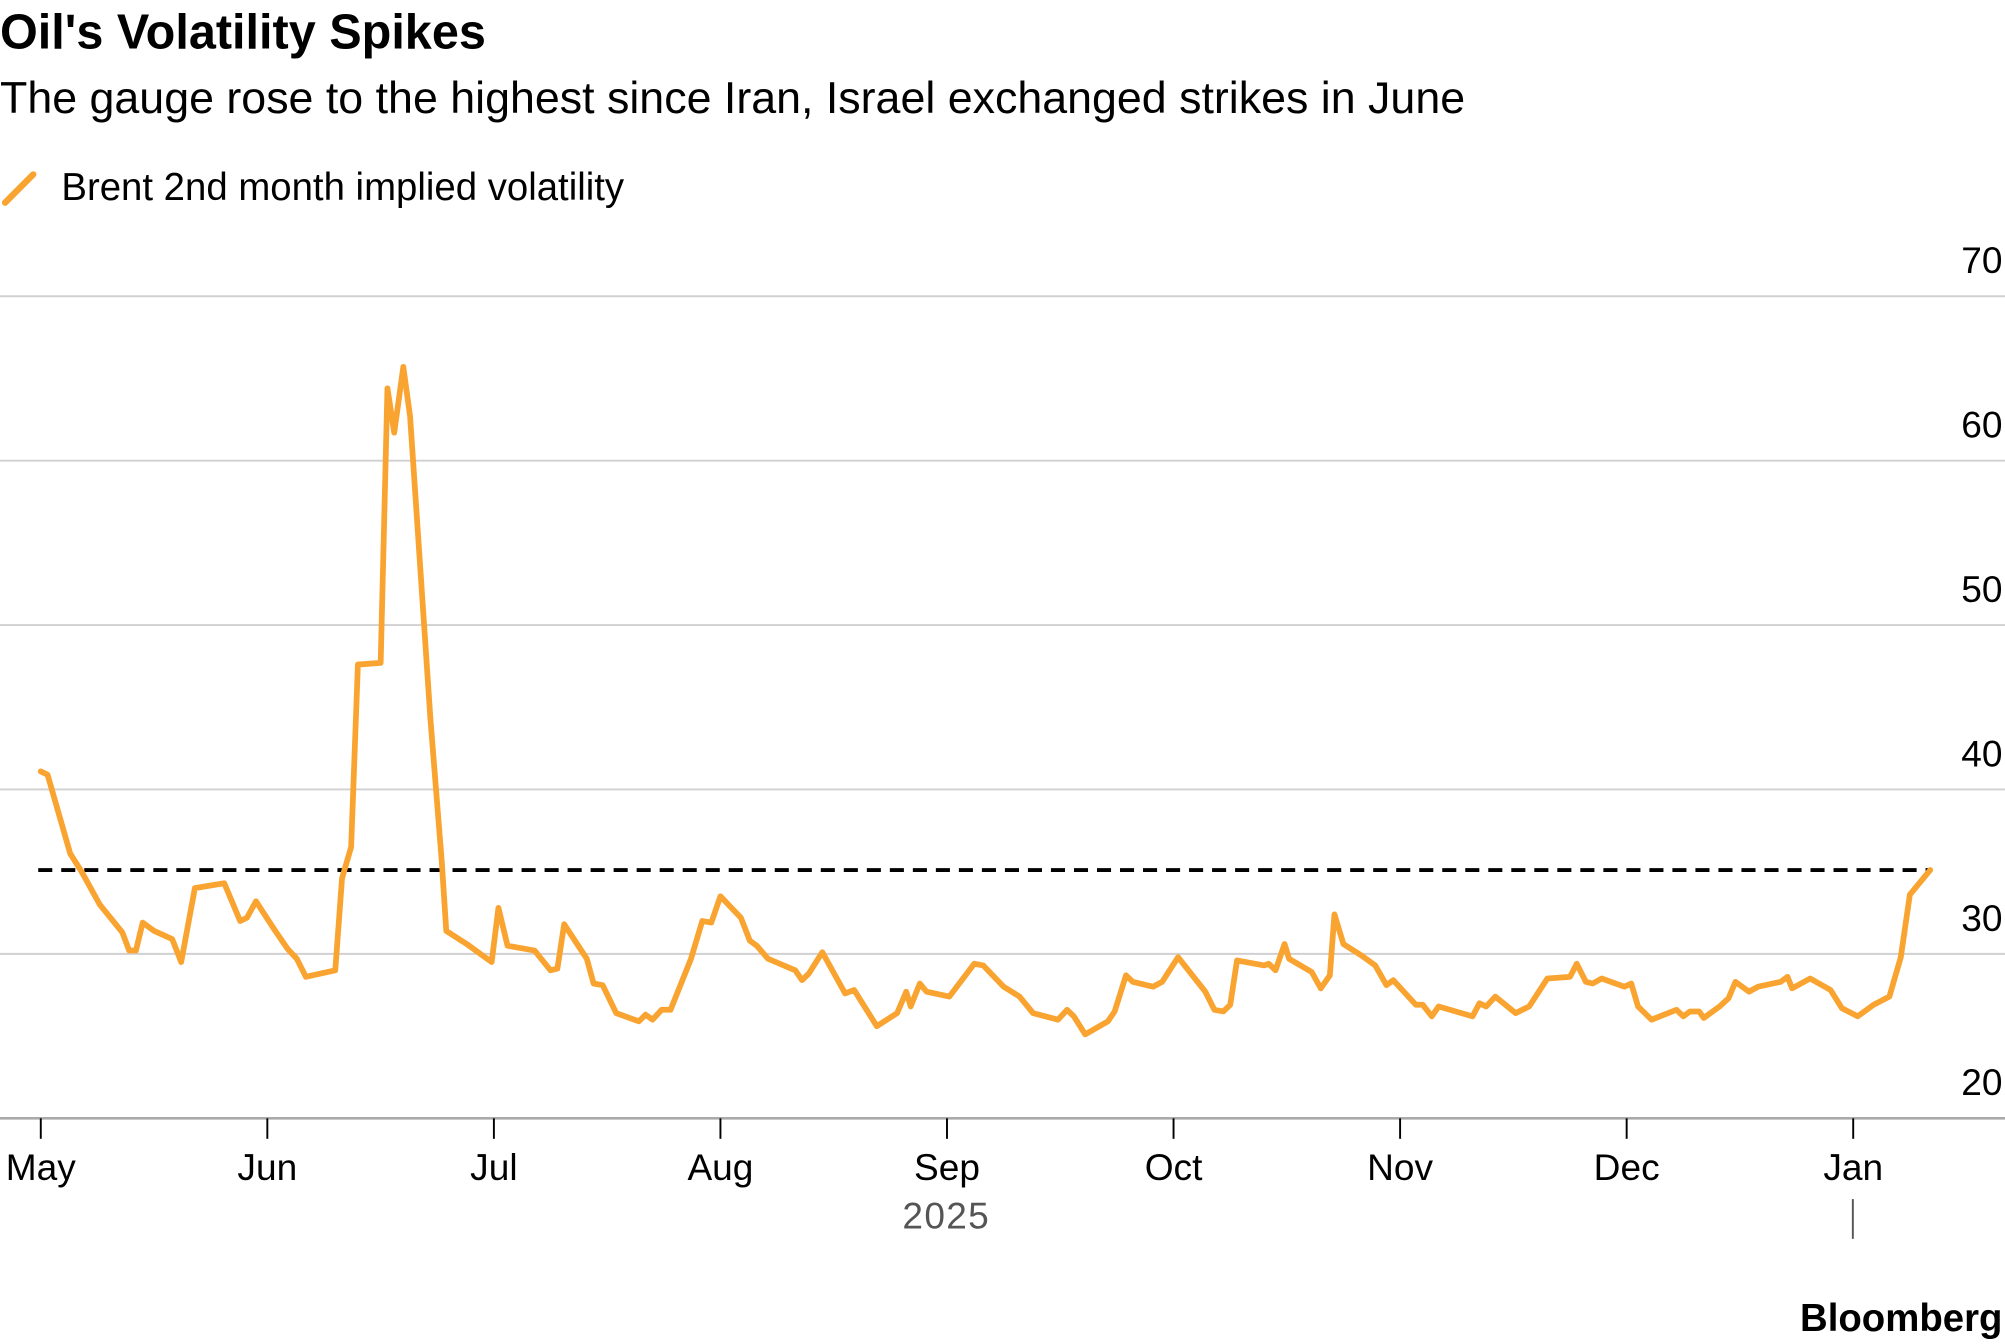 The image size is (2005, 1344). What do you see at coordinates (243, 33) in the screenshot?
I see `chart-title: Oil's Volatility Spikes` at bounding box center [243, 33].